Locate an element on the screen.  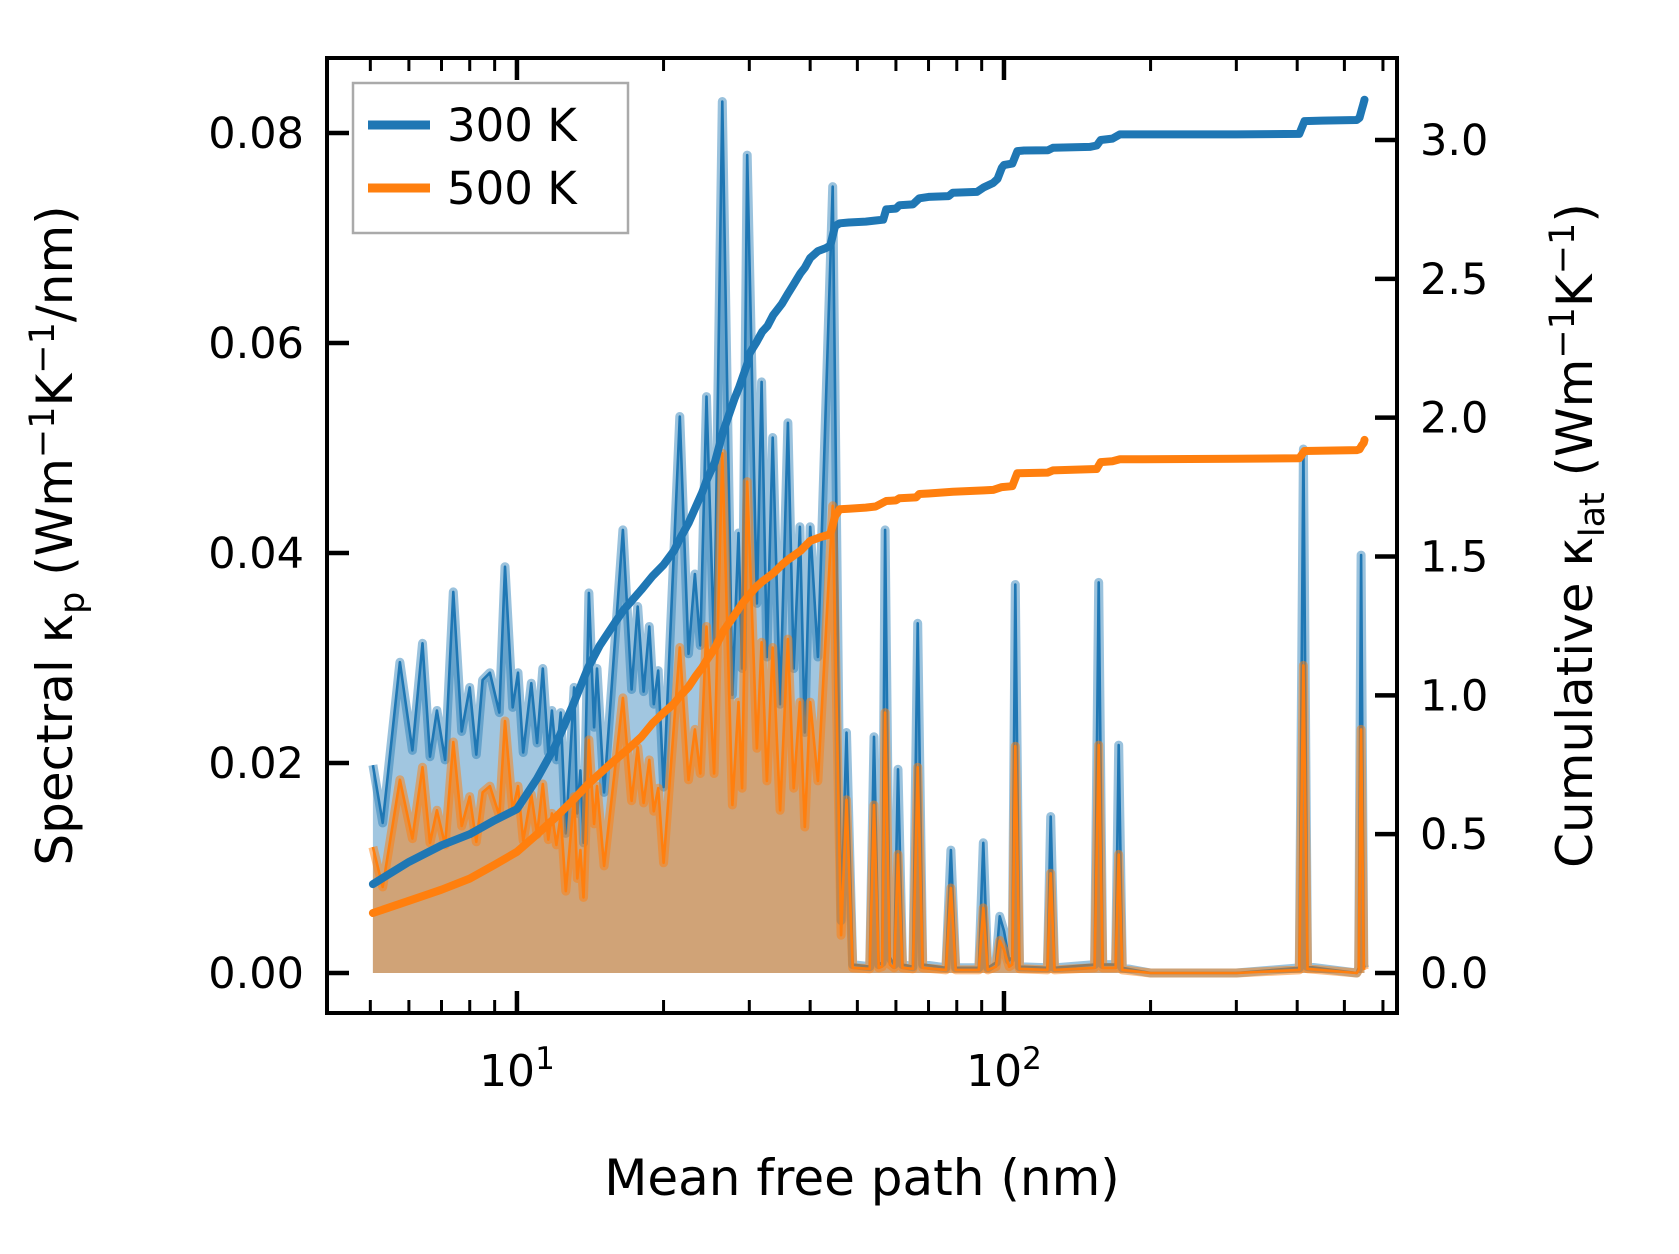
right-tick-label: 2.0 is located at coordinates (1454, 419).